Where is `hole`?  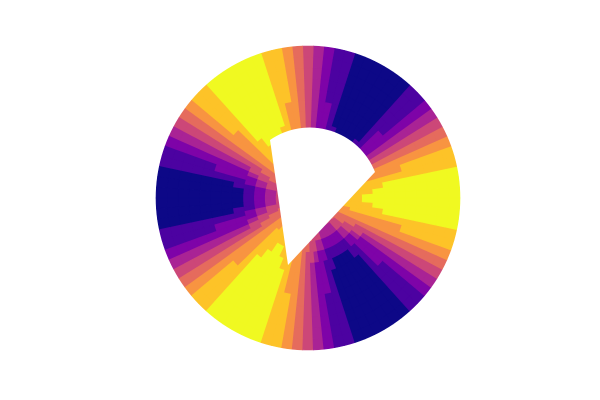
hole is located at coordinates (322, 196).